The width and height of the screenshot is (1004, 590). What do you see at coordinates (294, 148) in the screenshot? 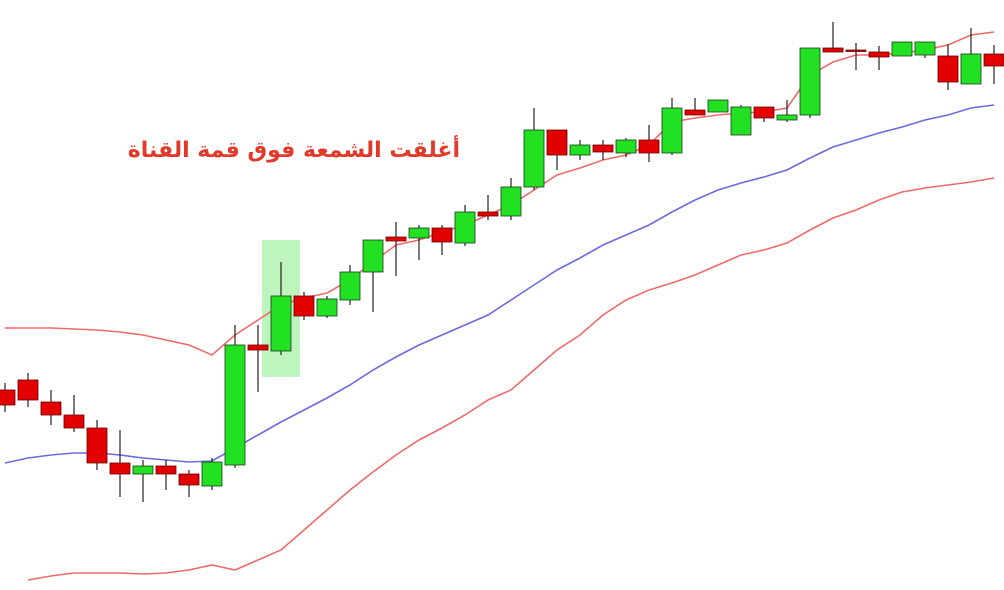
I see `annotation: أغلقت الشمعة فوق قمة القناة` at bounding box center [294, 148].